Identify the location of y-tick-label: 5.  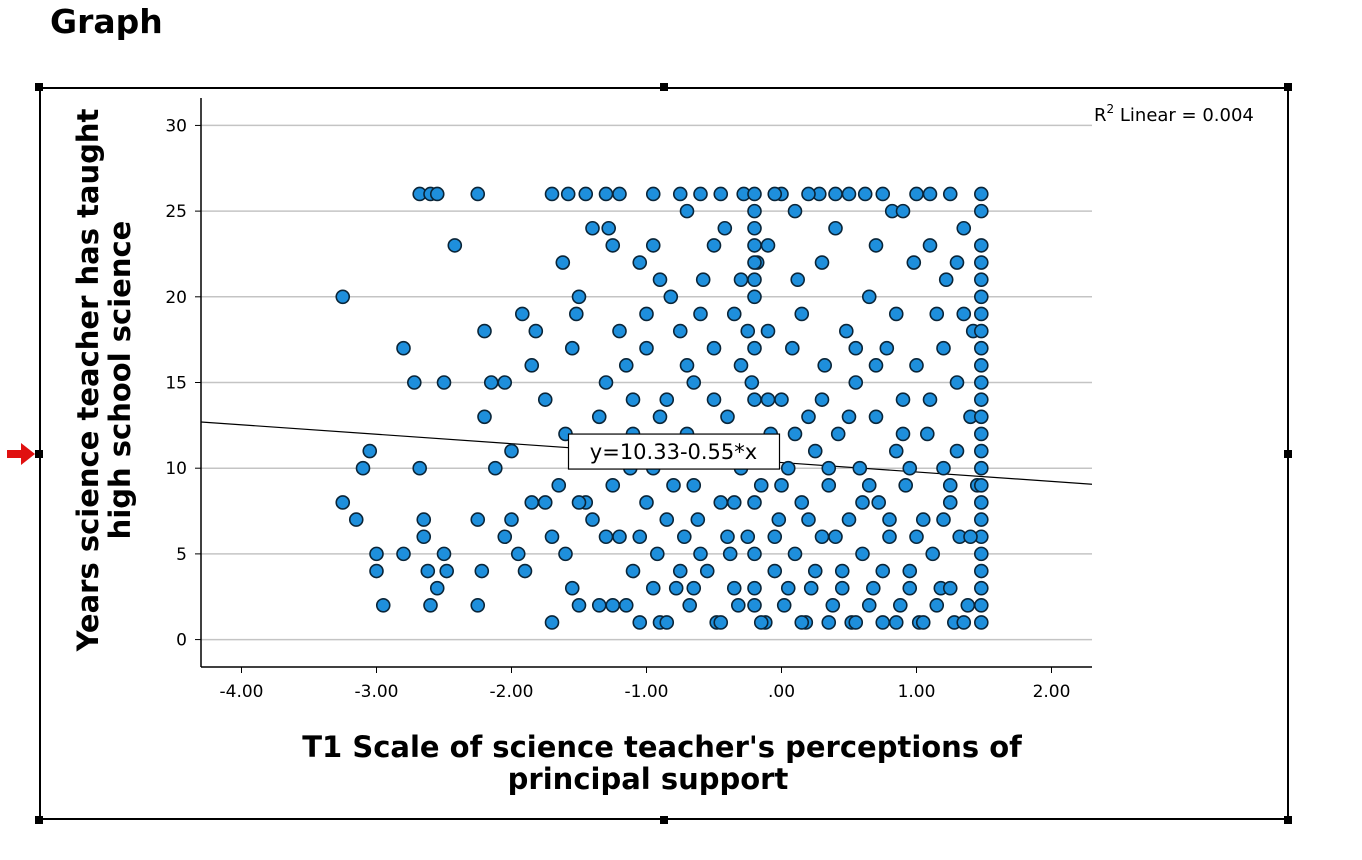
(181, 555).